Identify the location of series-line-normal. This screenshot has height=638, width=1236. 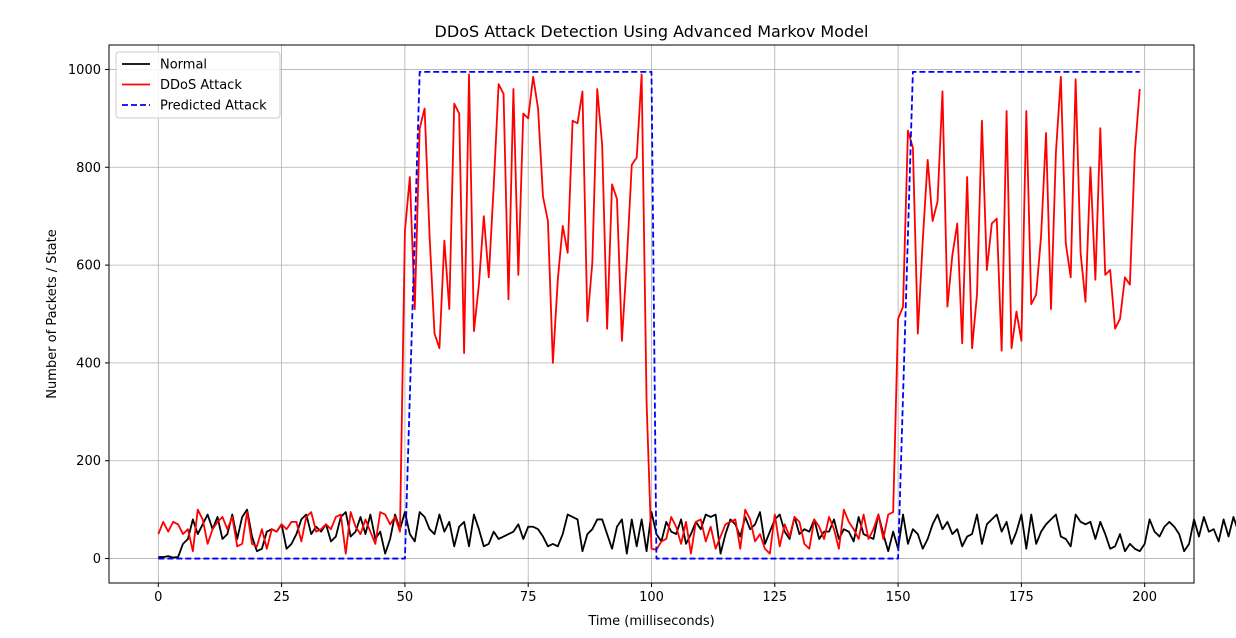
(697, 533).